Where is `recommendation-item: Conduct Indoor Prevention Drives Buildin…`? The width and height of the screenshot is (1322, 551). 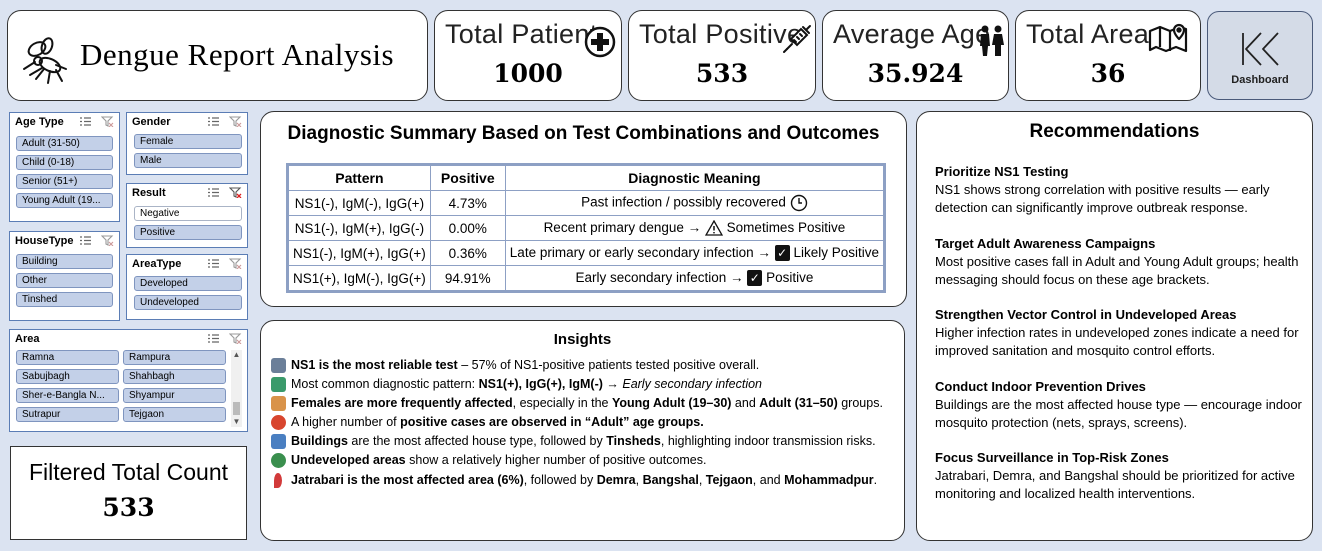 recommendation-item: Conduct Indoor Prevention Drives Buildin… is located at coordinates (1120, 405).